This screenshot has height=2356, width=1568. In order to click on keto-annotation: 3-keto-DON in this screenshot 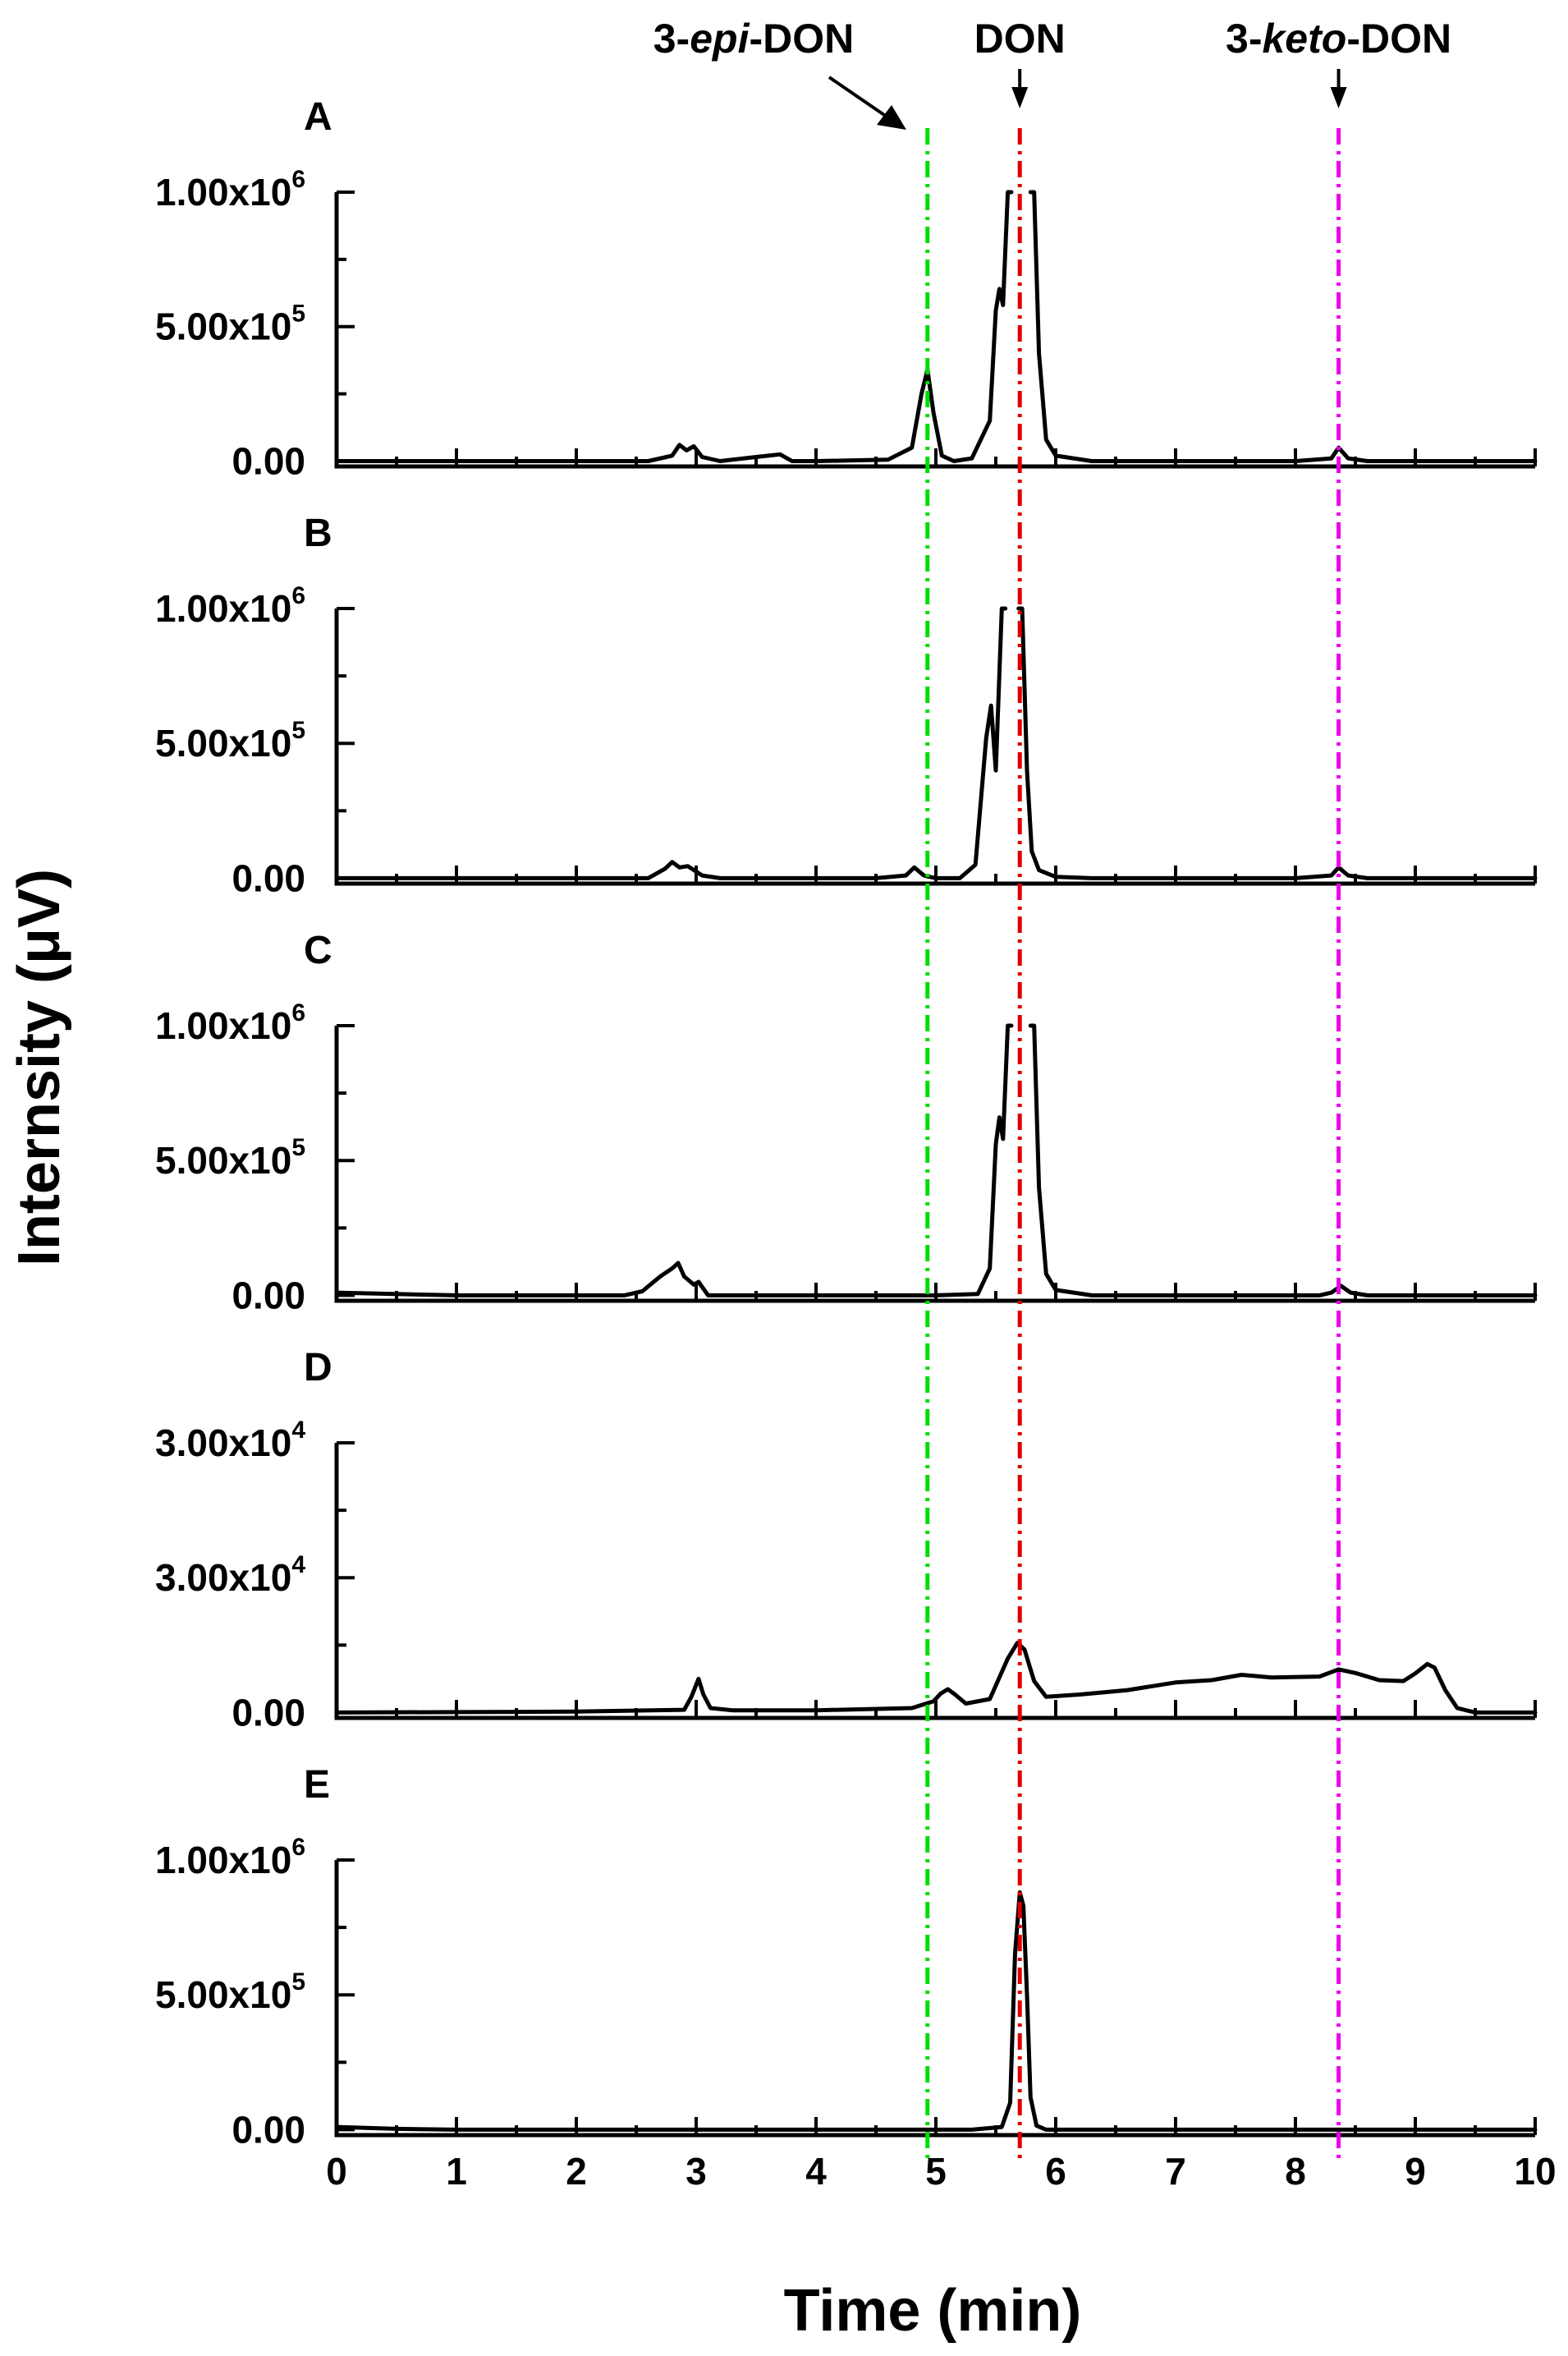, I will do `click(1338, 62)`.